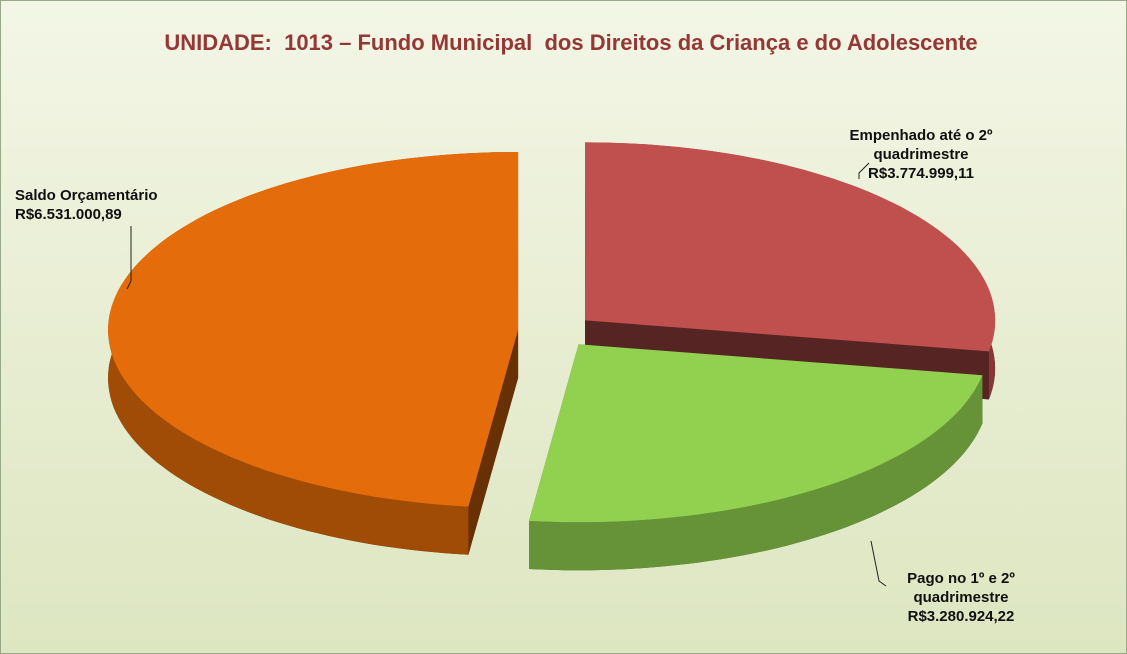 This screenshot has height=654, width=1127. I want to click on slice-value: R$3.774.999,11, so click(921, 173).